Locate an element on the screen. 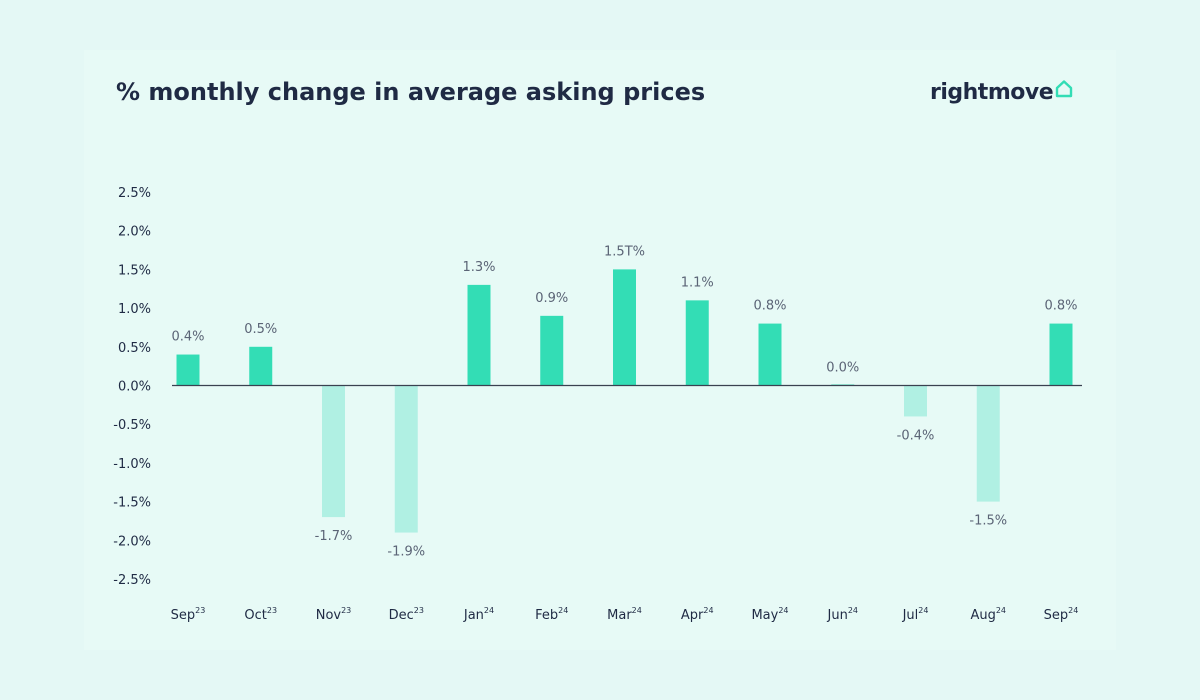 The width and height of the screenshot is (1200, 700). x-tick-label: Aug24 is located at coordinates (988, 614).